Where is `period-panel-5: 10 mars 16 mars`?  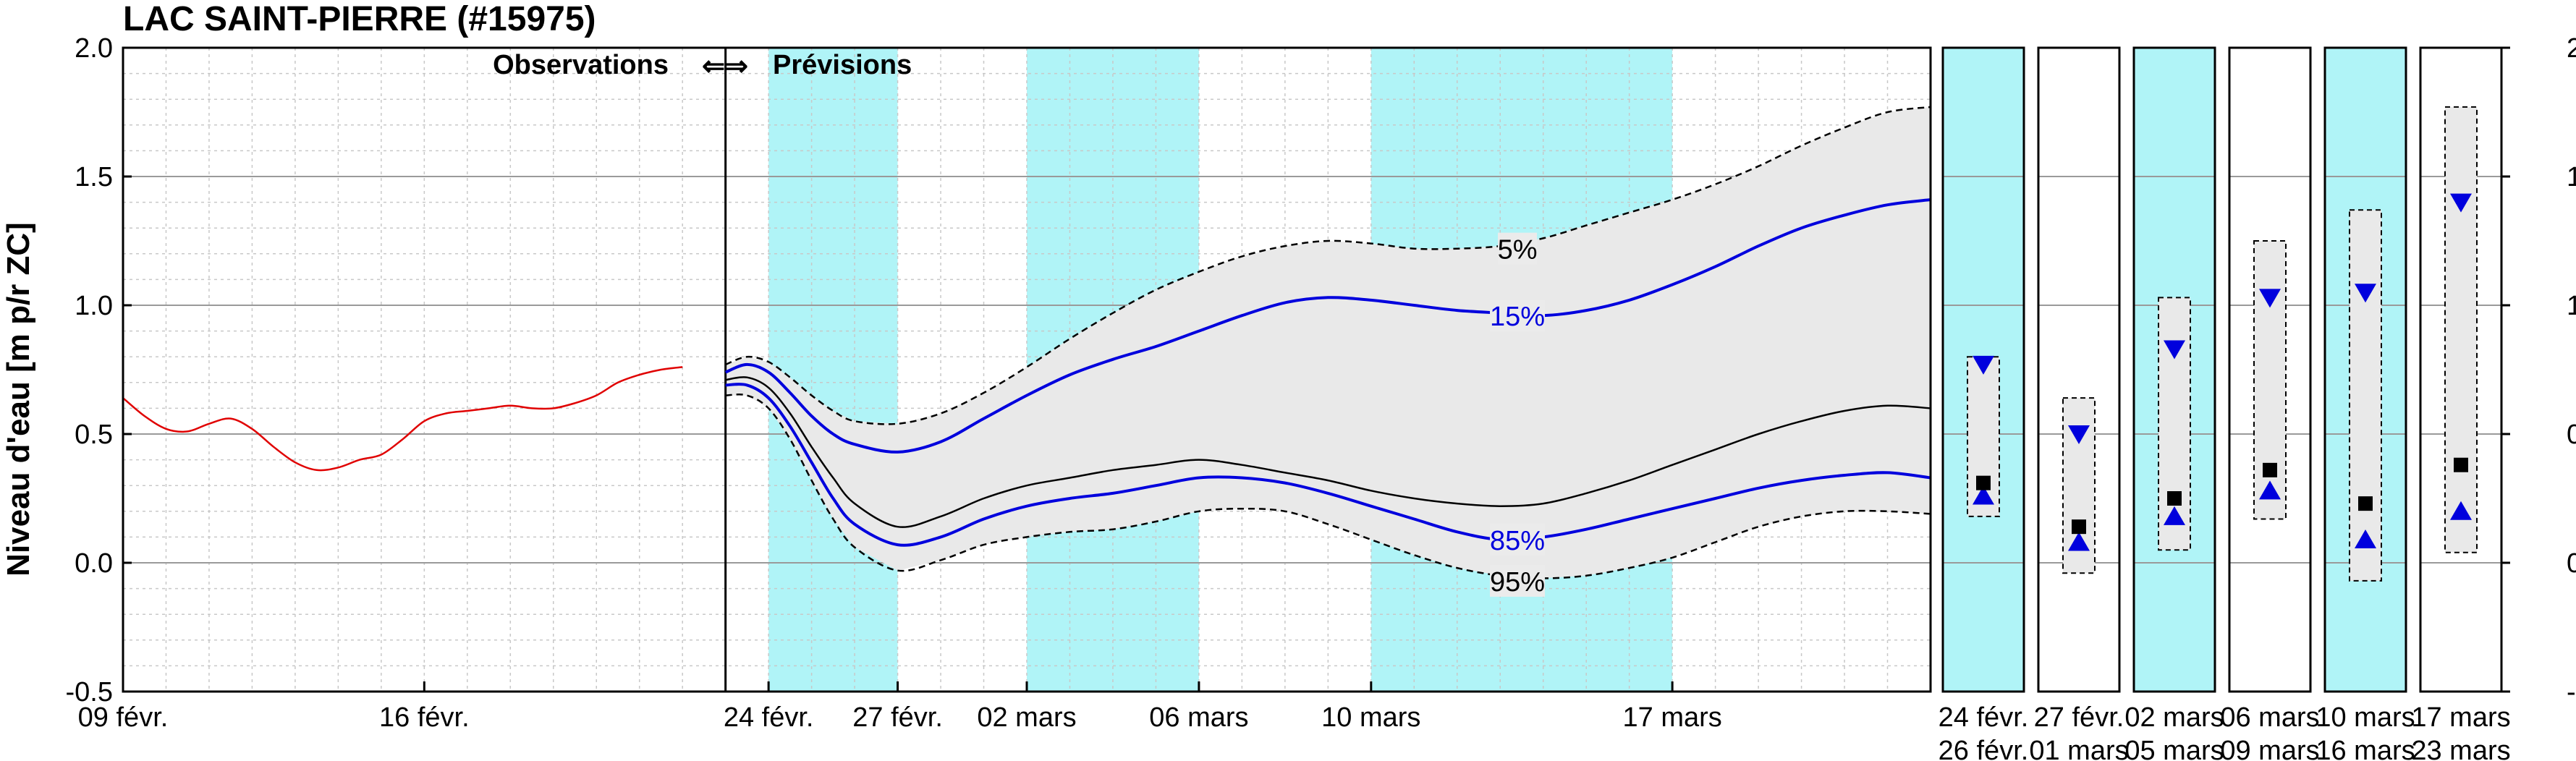
period-panel-5: 10 mars 16 mars is located at coordinates (2365, 403).